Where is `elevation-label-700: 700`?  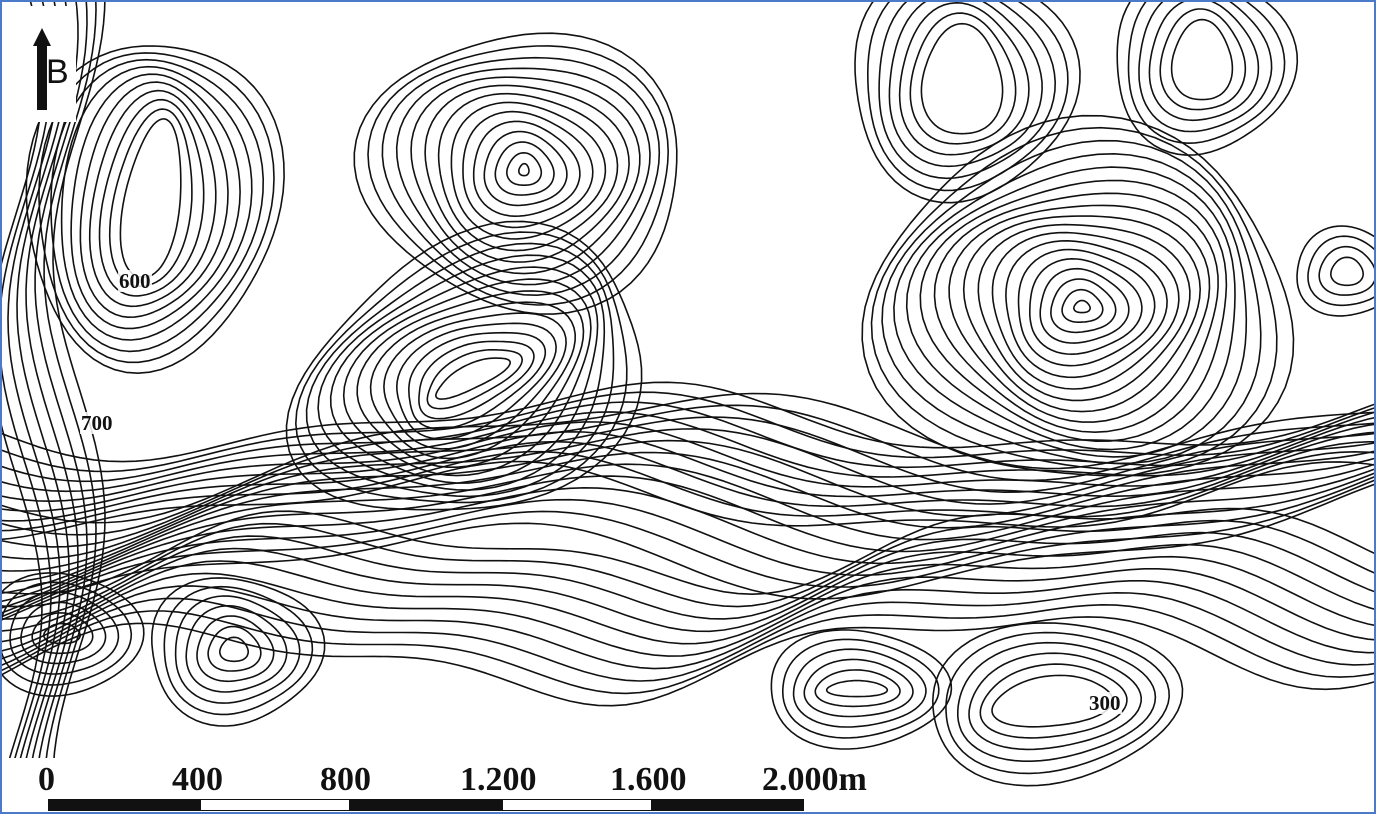
elevation-label-700: 700 is located at coordinates (97, 423).